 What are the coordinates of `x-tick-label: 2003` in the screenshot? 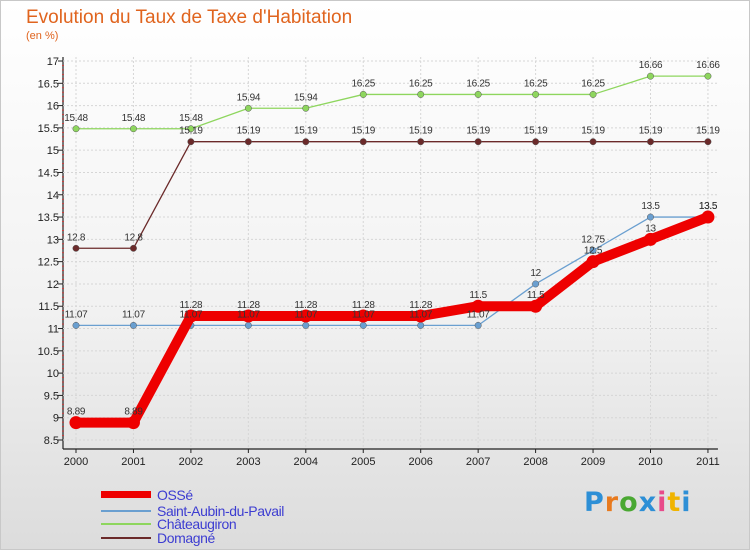 It's located at (248, 462).